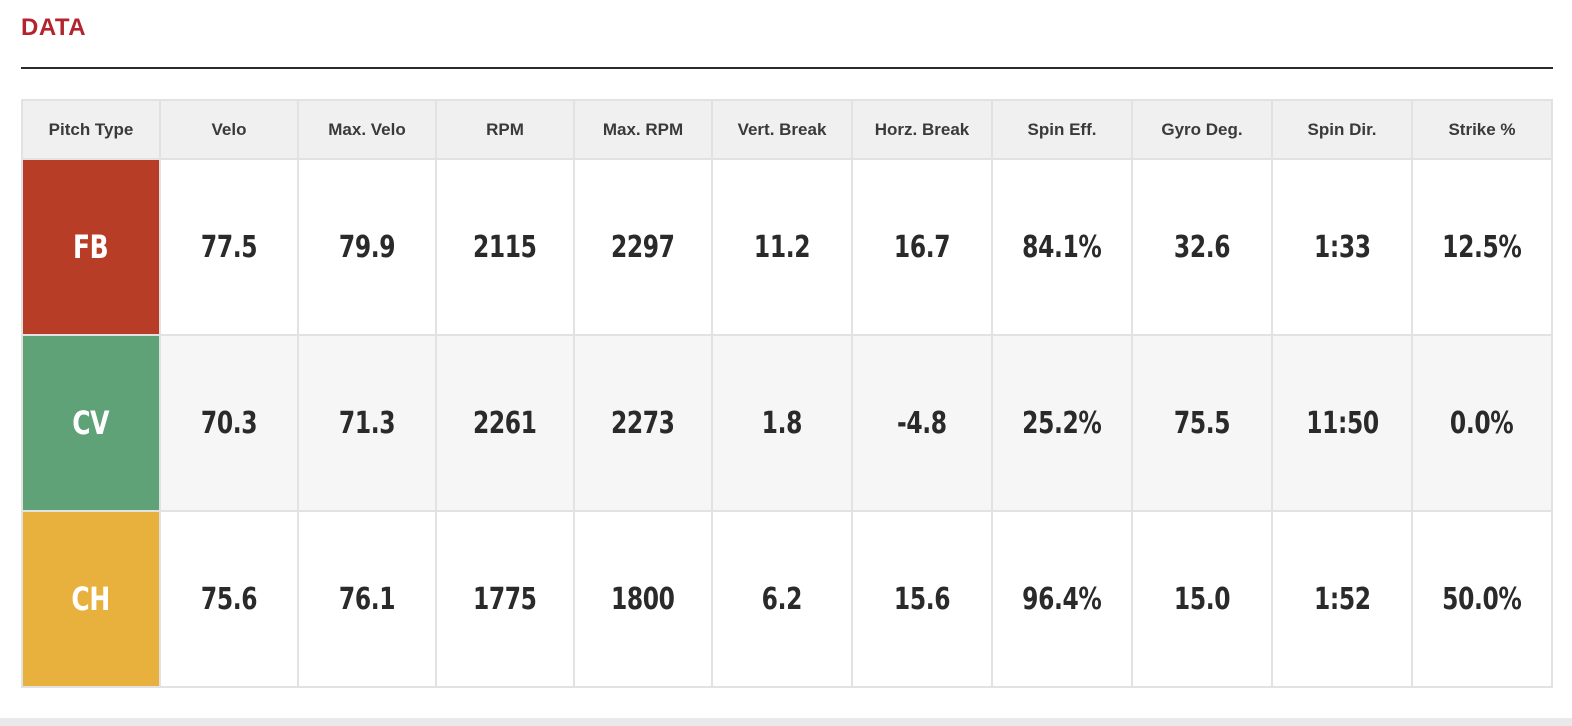  I want to click on spin-eff-value: 25.2%, so click(1062, 423).